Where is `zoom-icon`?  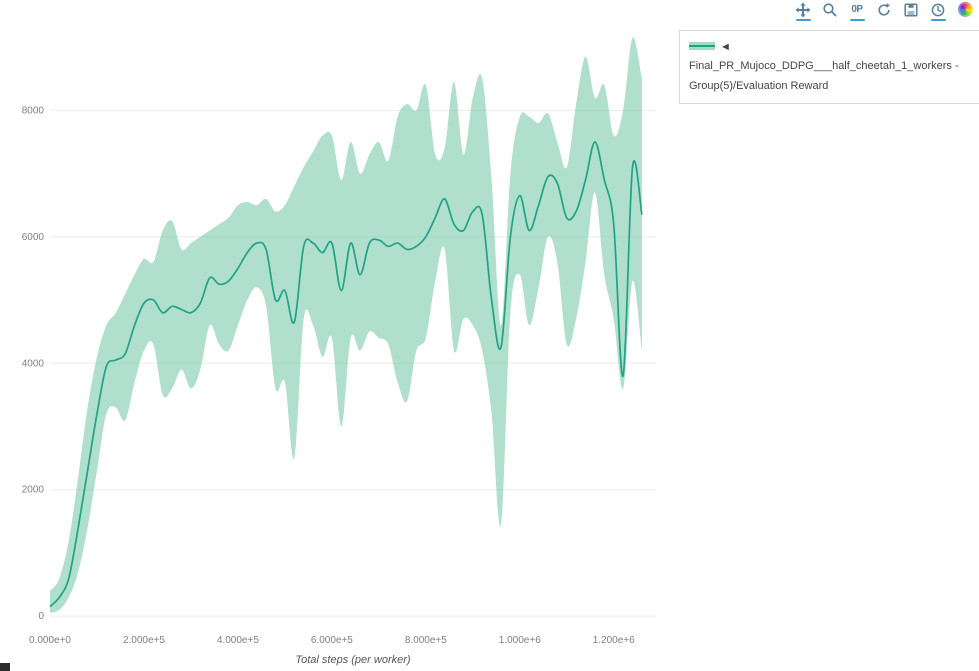
zoom-icon is located at coordinates (830, 10).